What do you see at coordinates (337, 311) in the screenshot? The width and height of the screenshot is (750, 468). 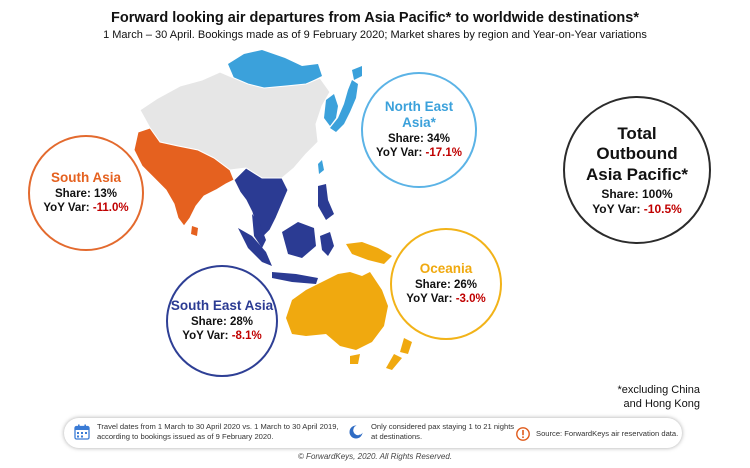 I see `region-australia` at bounding box center [337, 311].